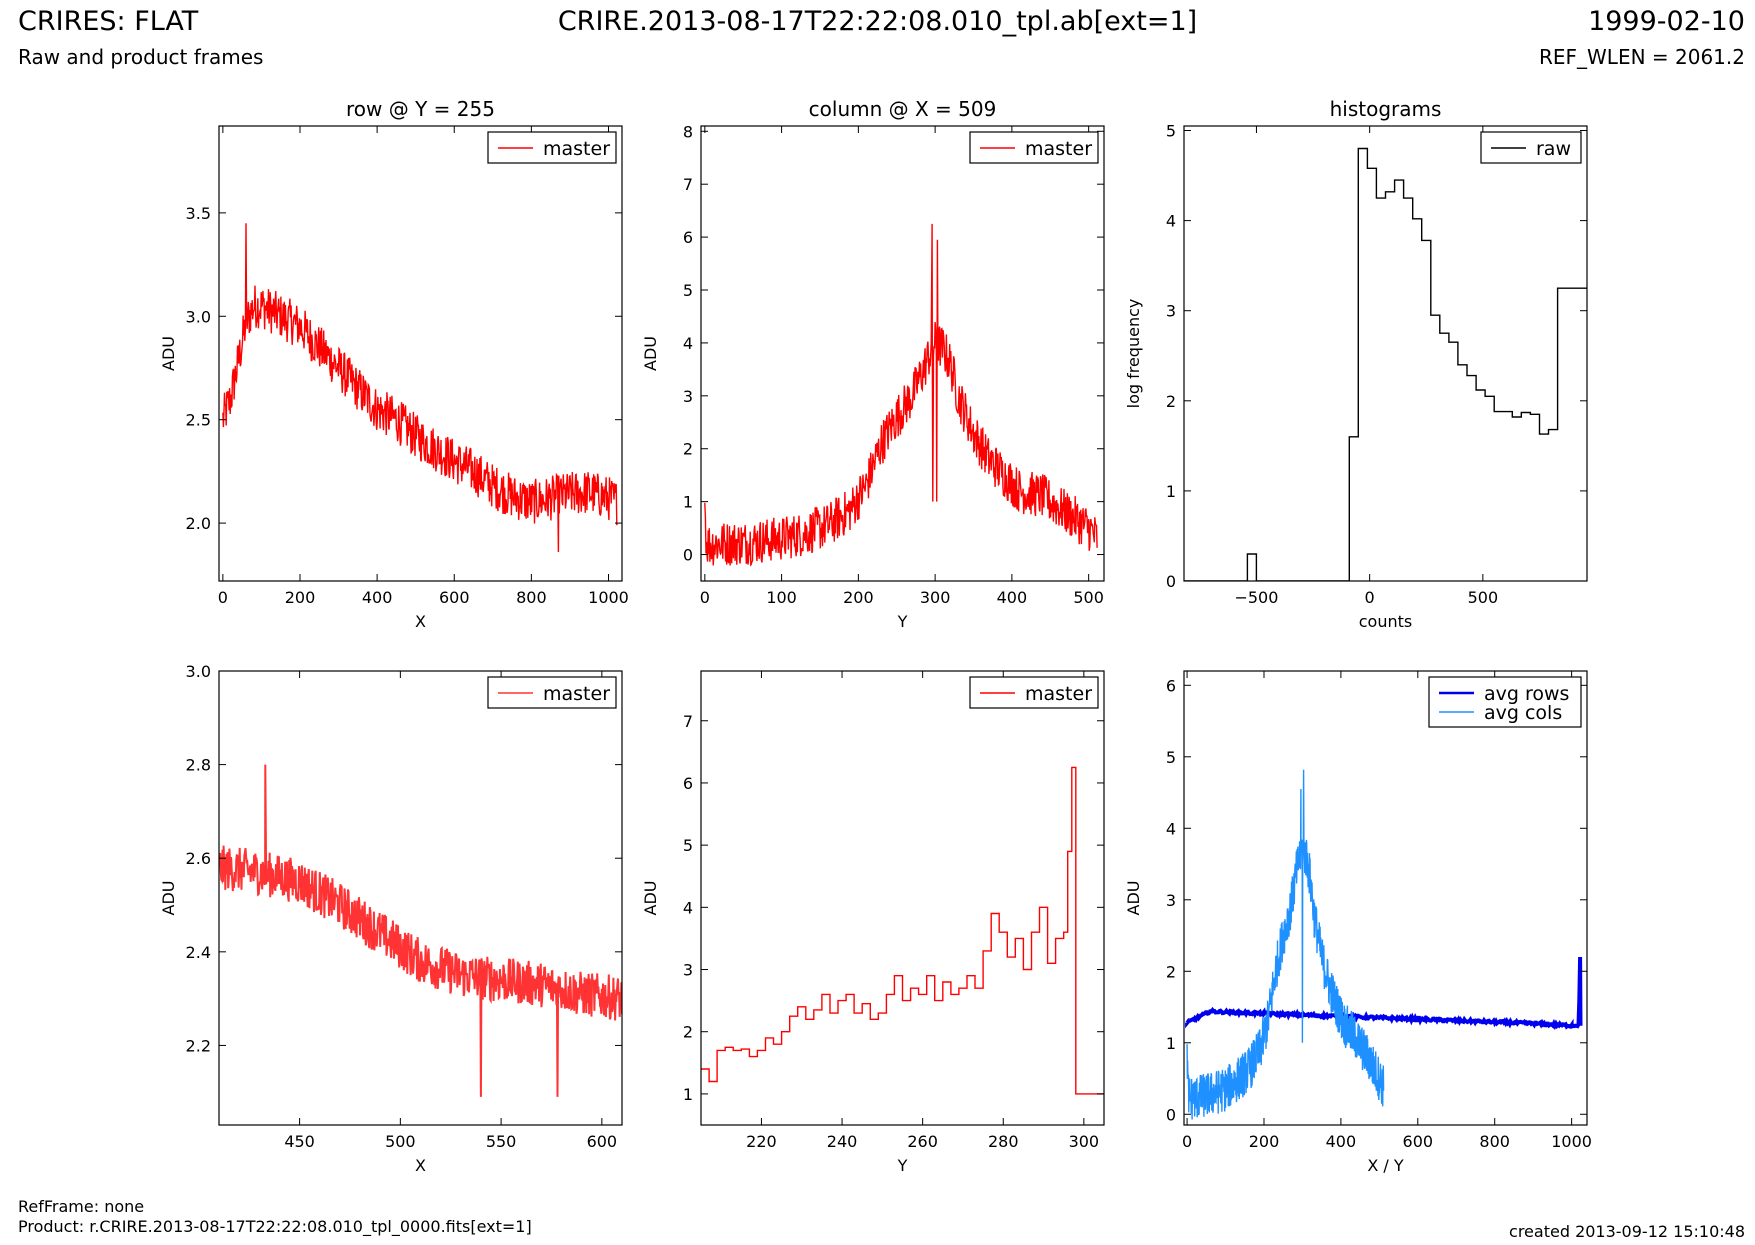 This screenshot has width=1755, height=1245. I want to click on legend-label: avg rows, so click(1526, 694).